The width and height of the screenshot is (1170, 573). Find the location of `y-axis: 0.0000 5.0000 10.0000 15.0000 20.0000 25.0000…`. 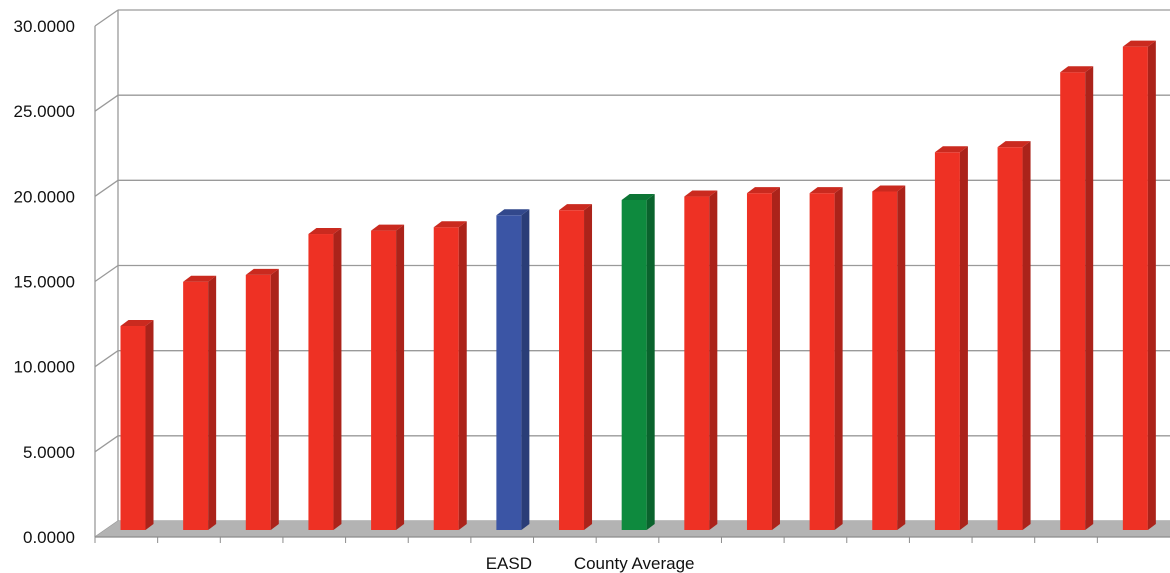

y-axis: 0.0000 5.0000 10.0000 15.0000 20.0000 25.0000… is located at coordinates (66, 278).